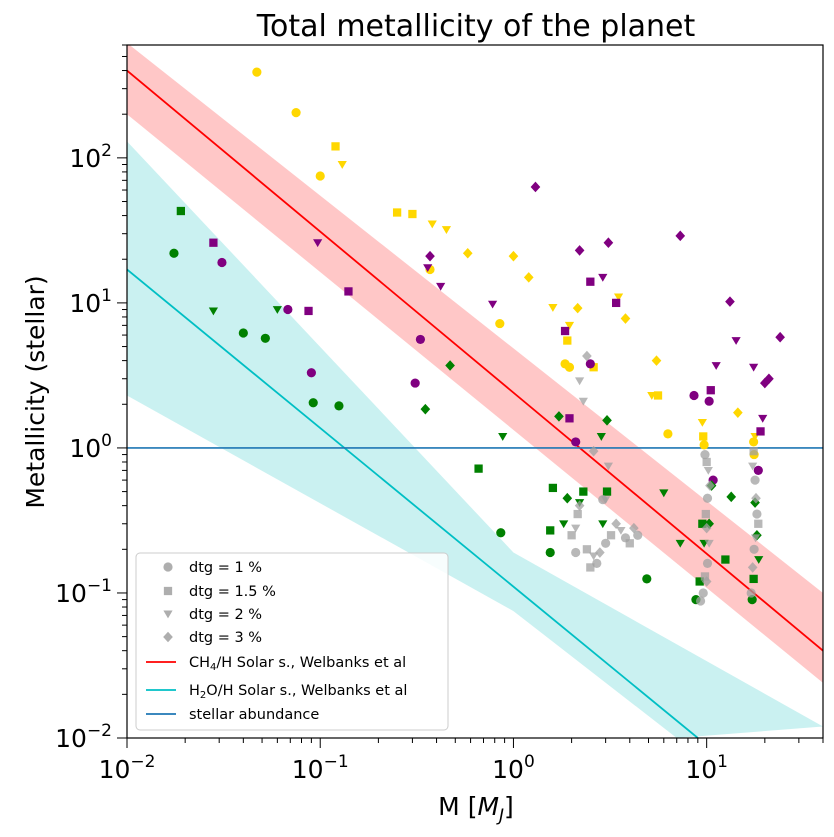 The width and height of the screenshot is (834, 837). I want to click on legend-label: H2O/H Solar s., Welbanks et al, so click(298, 692).